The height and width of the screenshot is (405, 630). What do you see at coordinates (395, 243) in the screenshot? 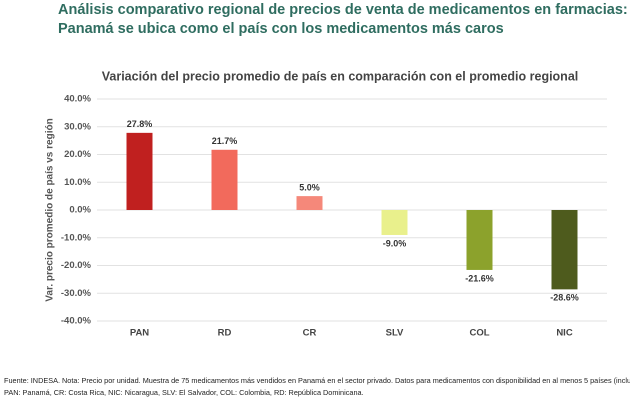
I see `data-label: -9.0%` at bounding box center [395, 243].